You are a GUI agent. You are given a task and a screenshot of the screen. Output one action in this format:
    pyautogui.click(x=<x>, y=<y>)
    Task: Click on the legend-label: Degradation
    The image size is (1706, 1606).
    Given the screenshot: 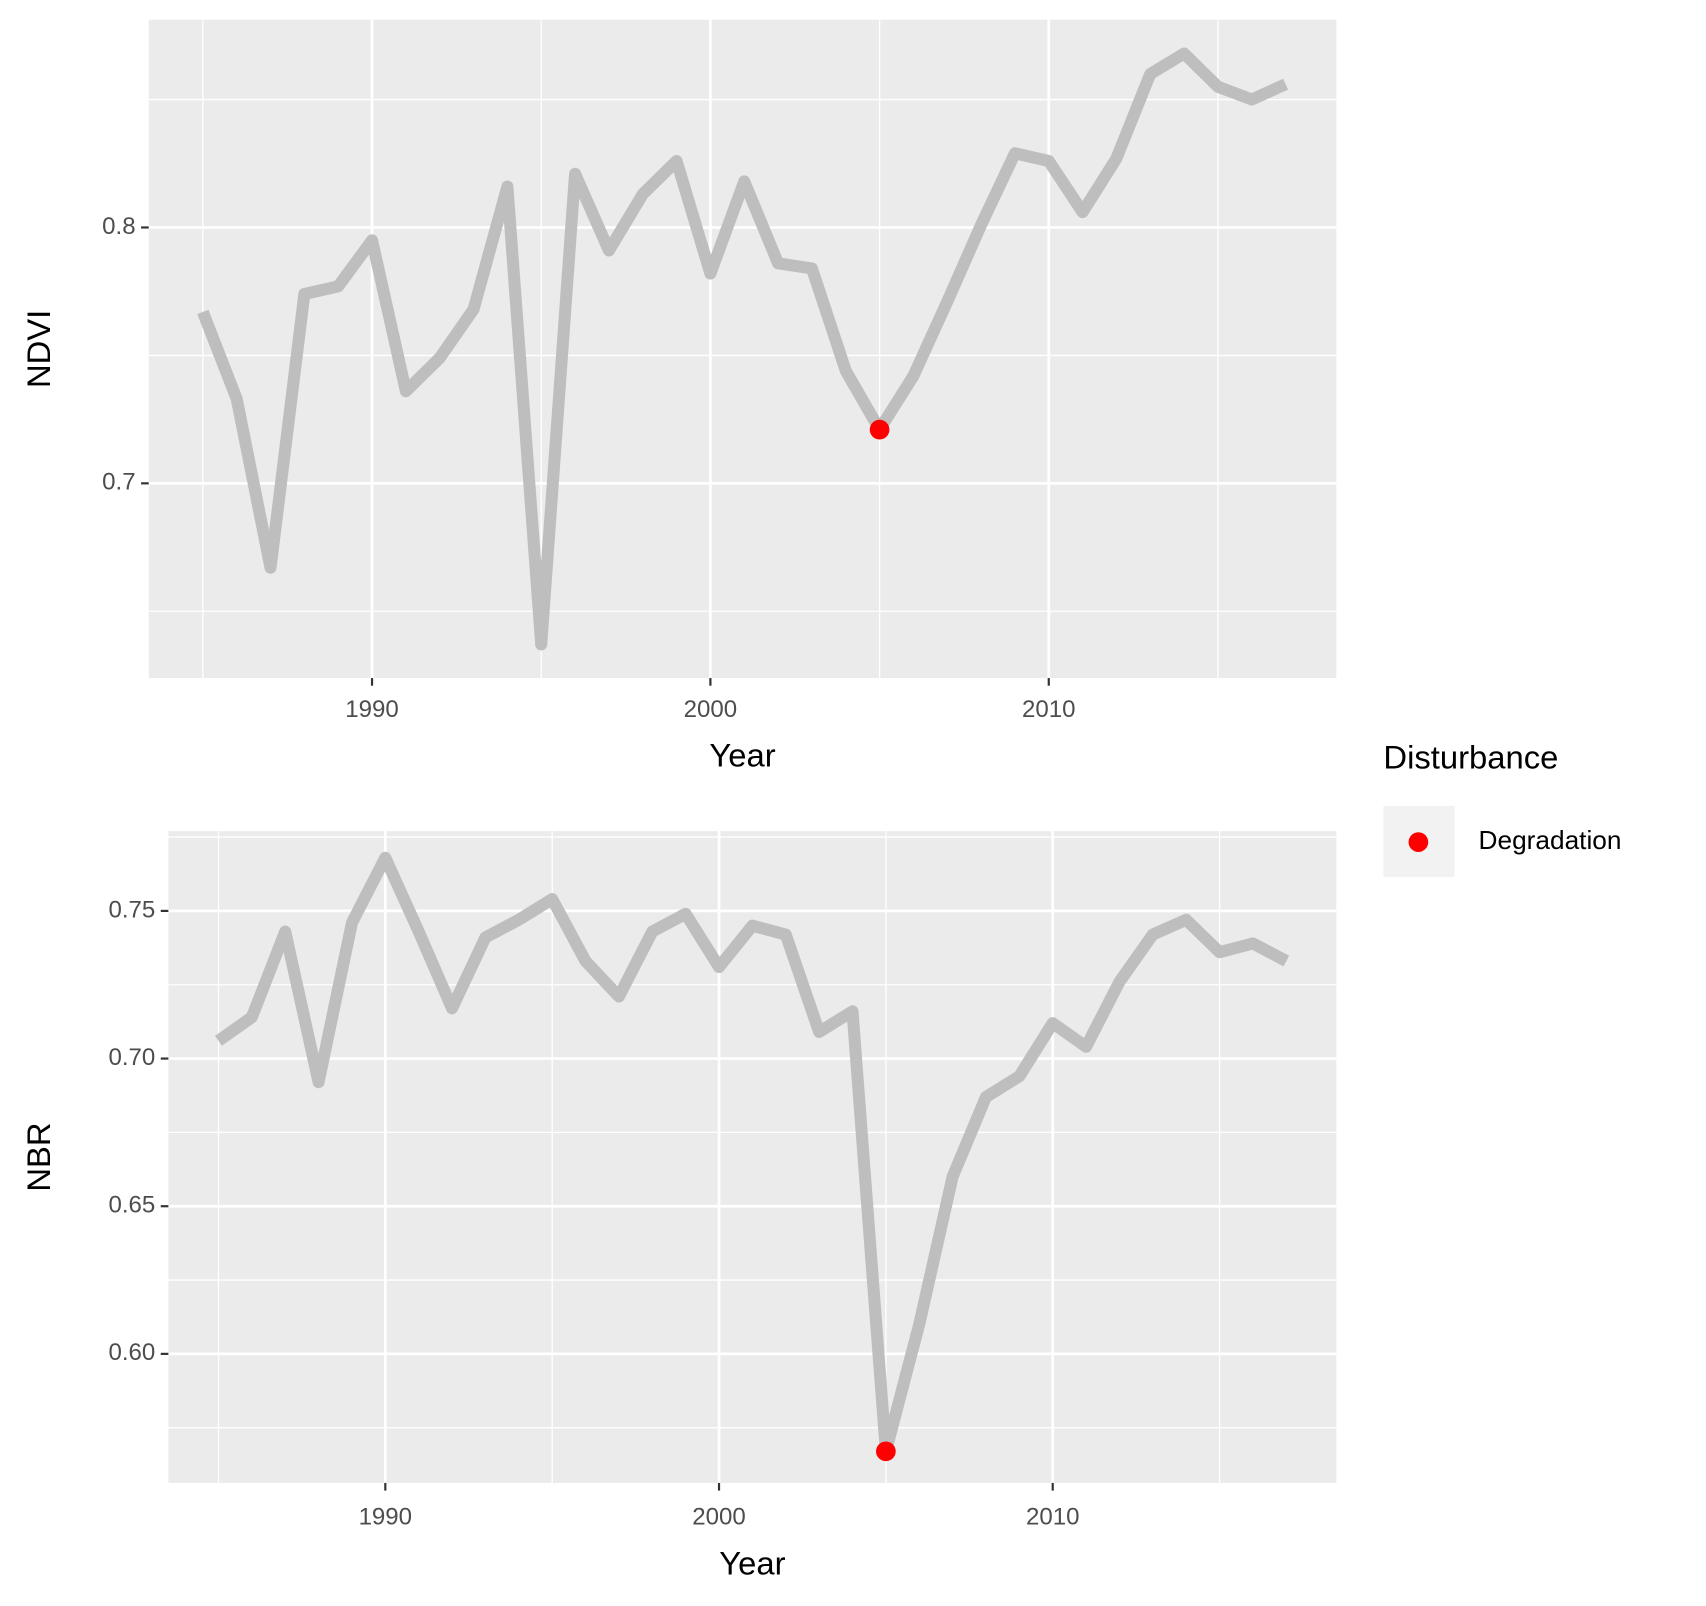 What is the action you would take?
    pyautogui.click(x=1550, y=840)
    